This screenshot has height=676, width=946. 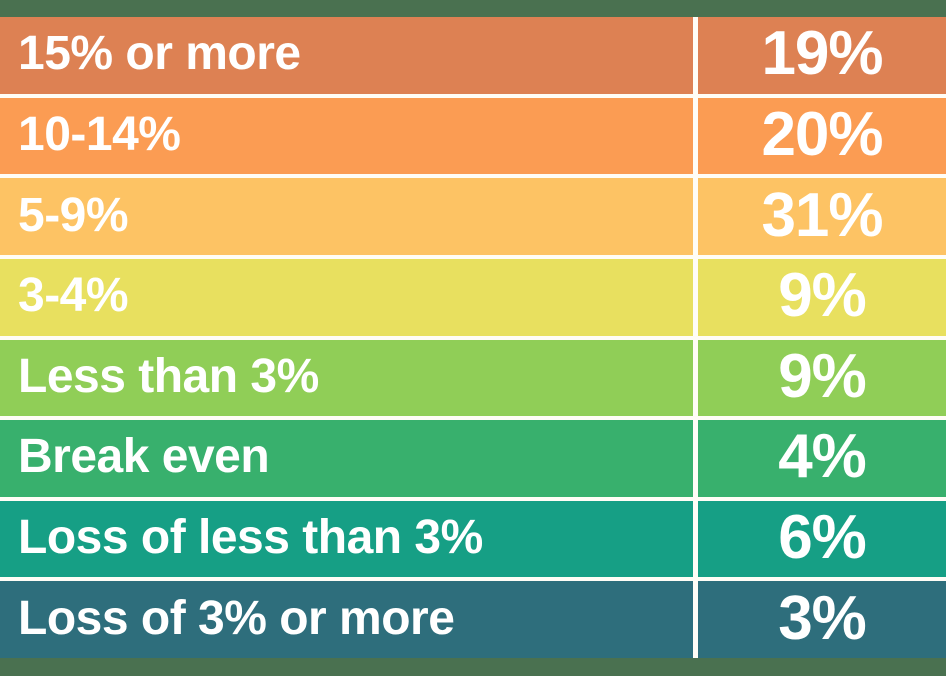 I want to click on row-value: 19%, so click(x=822, y=54).